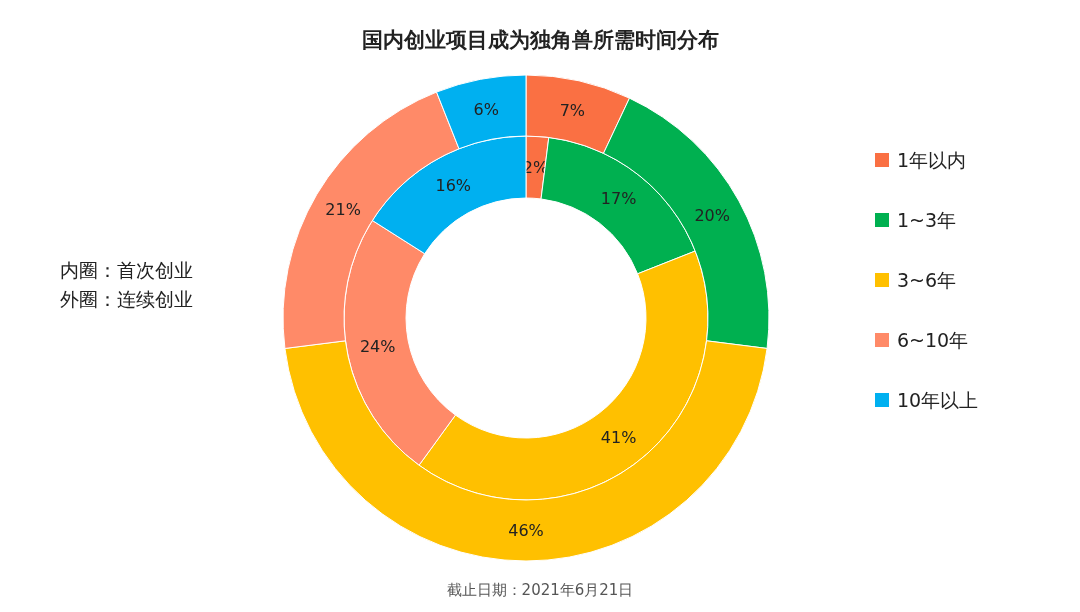 The height and width of the screenshot is (612, 1080). What do you see at coordinates (933, 340) in the screenshot?
I see `legend-label: 6~10年` at bounding box center [933, 340].